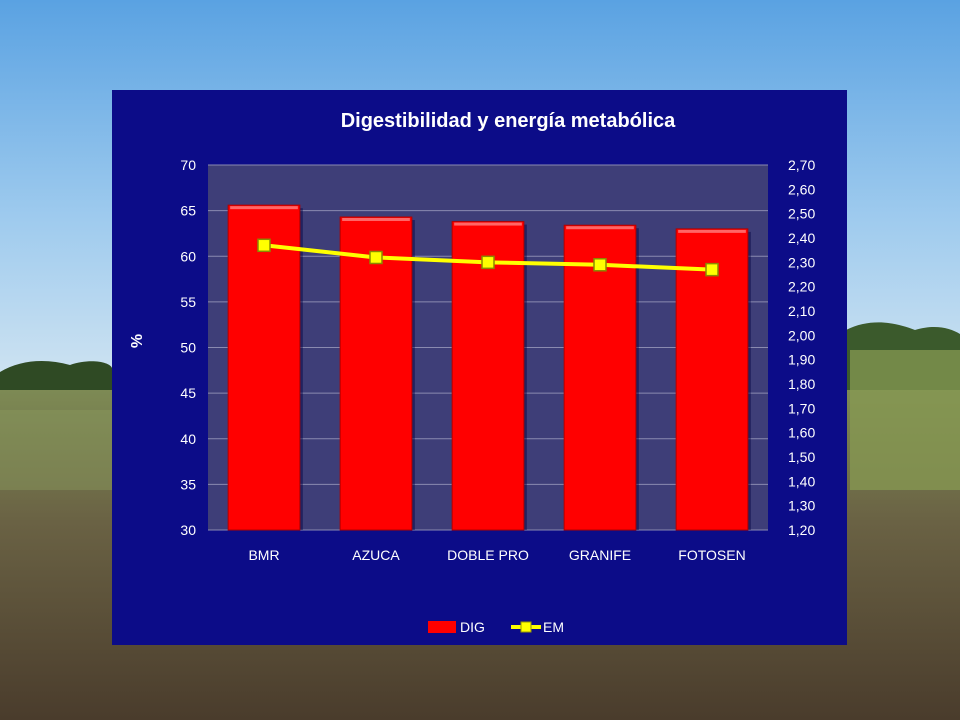  What do you see at coordinates (472, 627) in the screenshot?
I see `legend-label-dig: DIG` at bounding box center [472, 627].